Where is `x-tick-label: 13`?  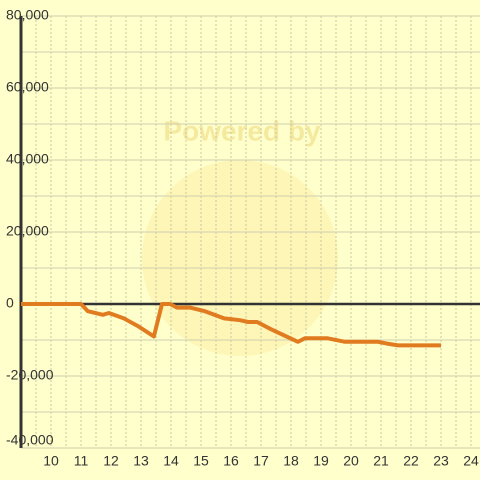
x-tick-label: 13 is located at coordinates (141, 461).